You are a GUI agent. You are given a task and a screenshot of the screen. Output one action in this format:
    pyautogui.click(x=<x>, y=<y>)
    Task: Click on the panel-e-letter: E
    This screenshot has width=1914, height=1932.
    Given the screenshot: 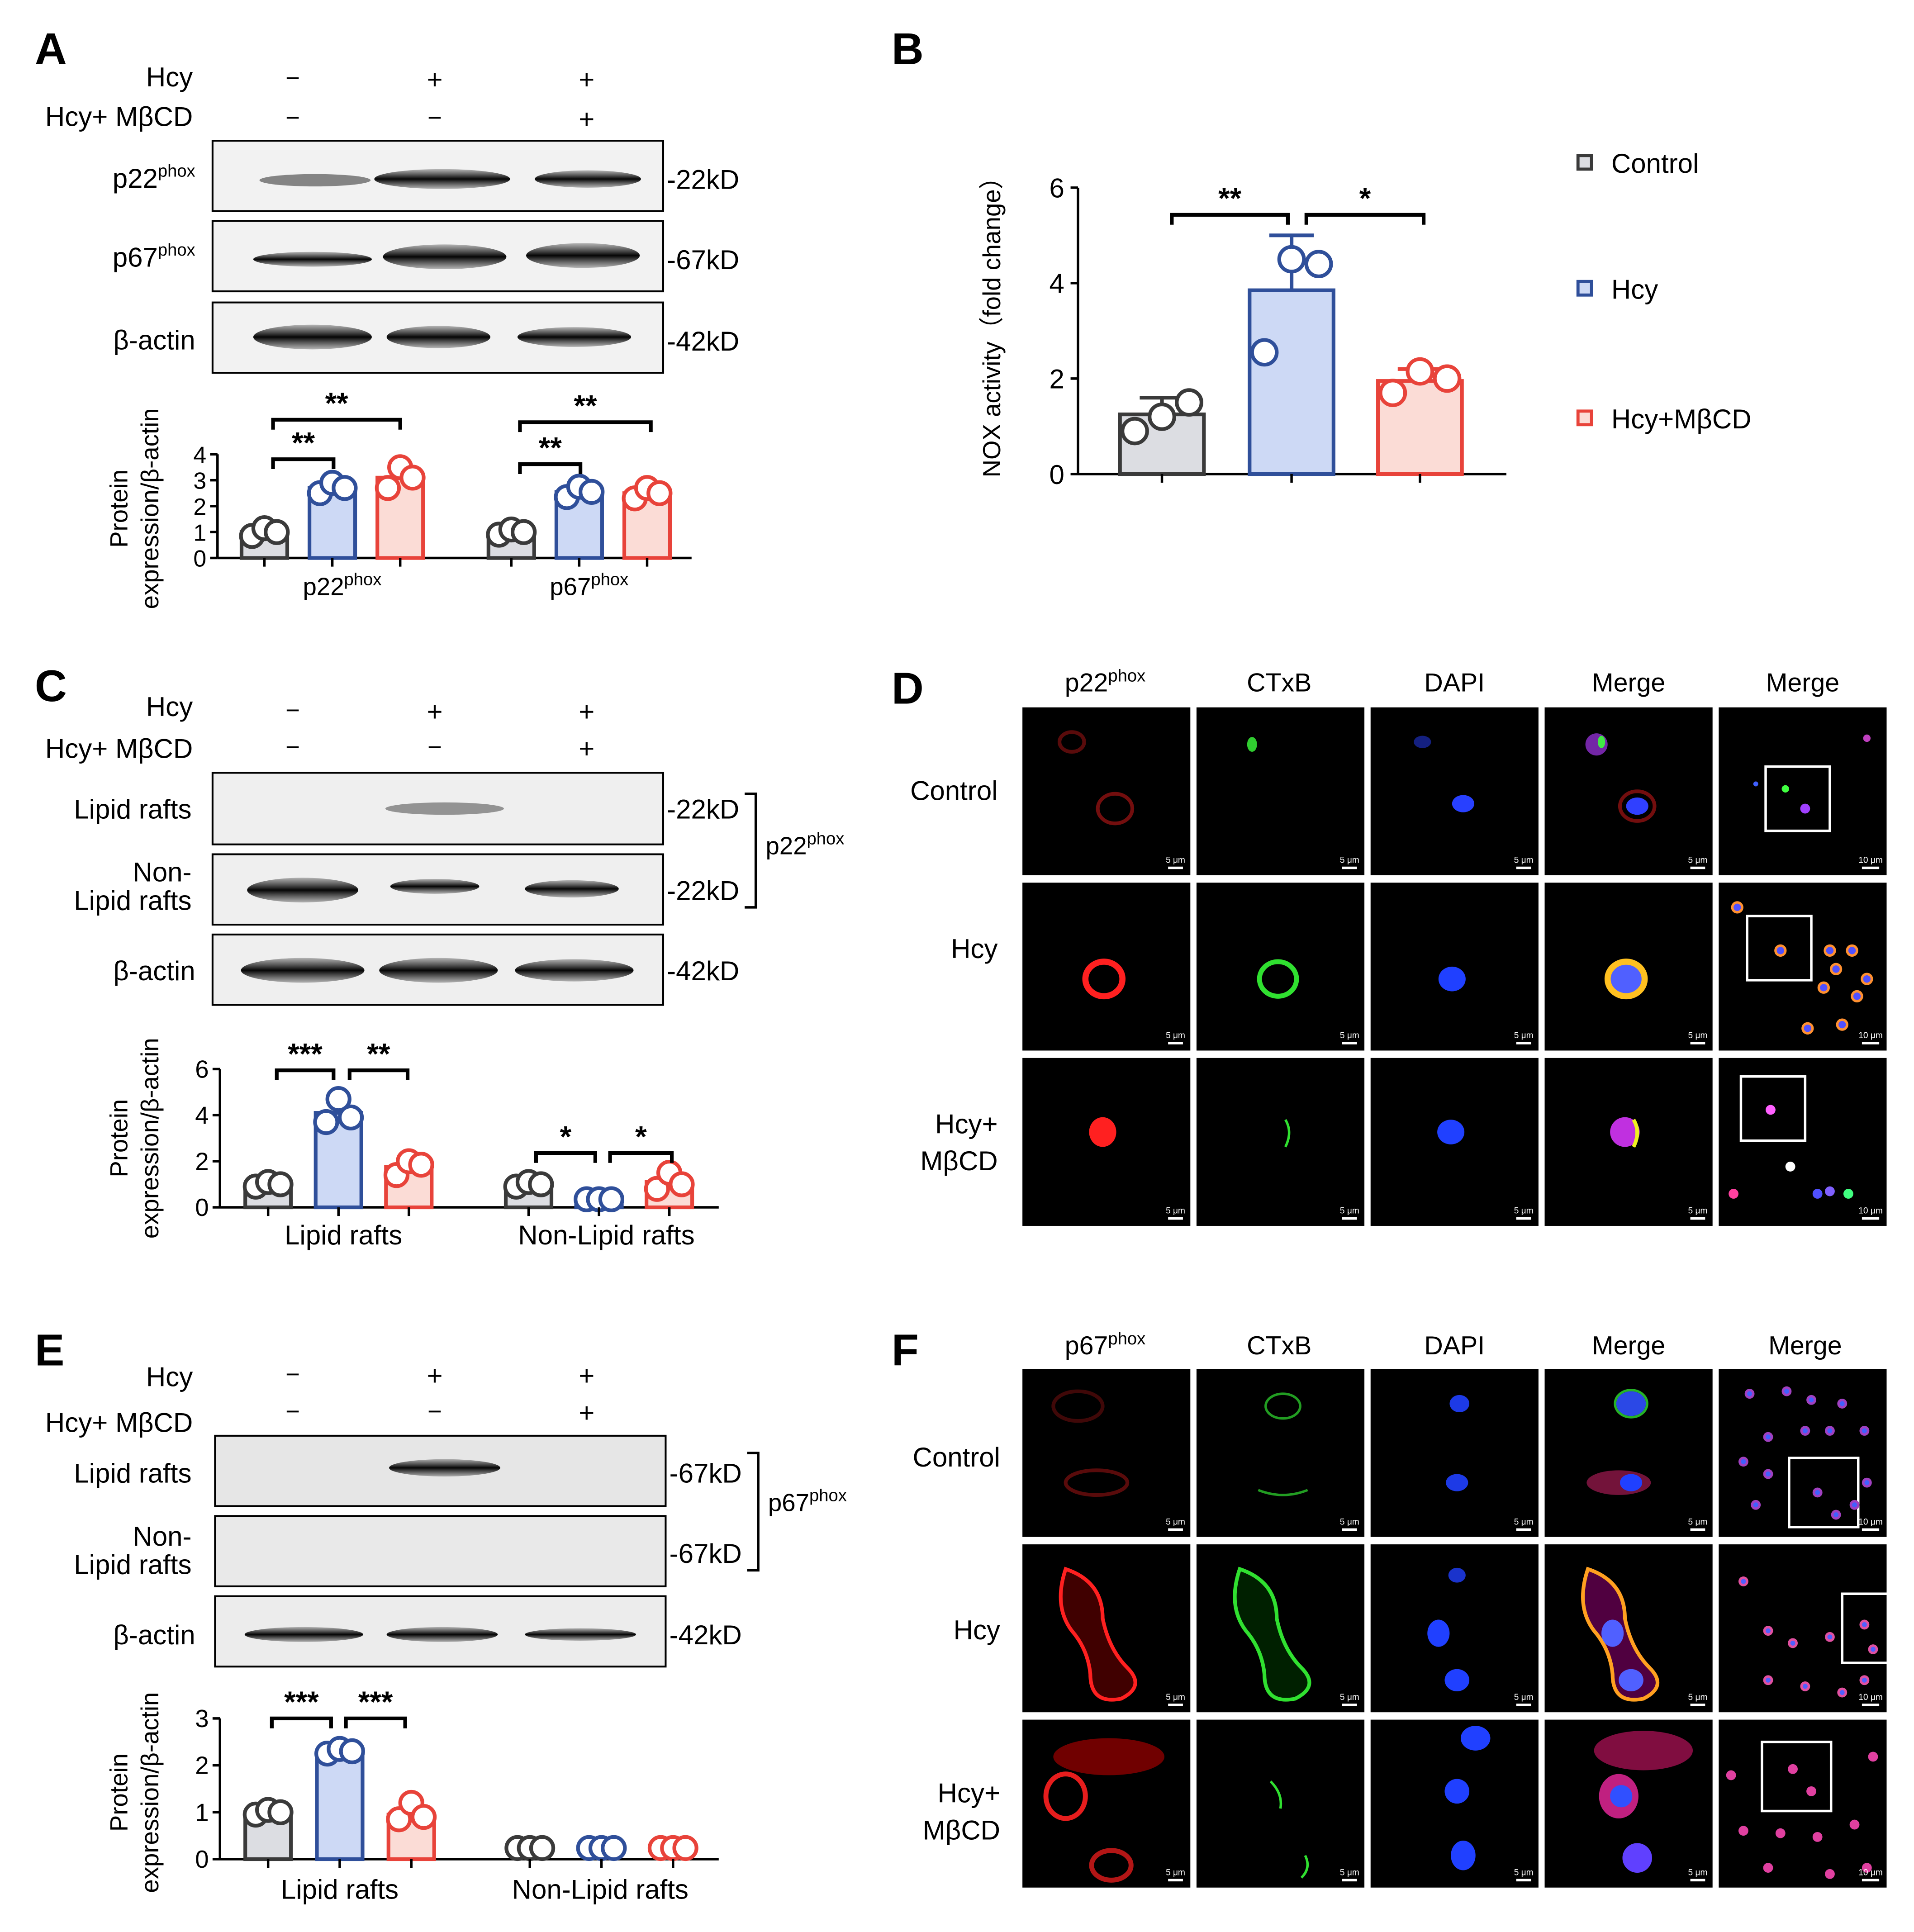 What is the action you would take?
    pyautogui.click(x=50, y=1350)
    